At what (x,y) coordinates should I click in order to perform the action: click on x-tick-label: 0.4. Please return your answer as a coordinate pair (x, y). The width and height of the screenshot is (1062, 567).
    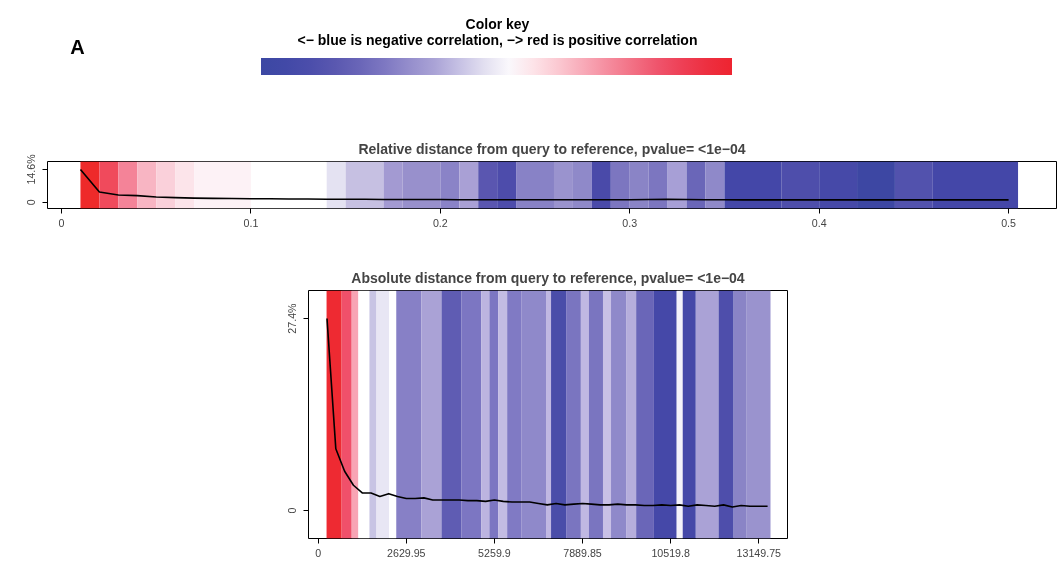
    Looking at the image, I should click on (819, 222).